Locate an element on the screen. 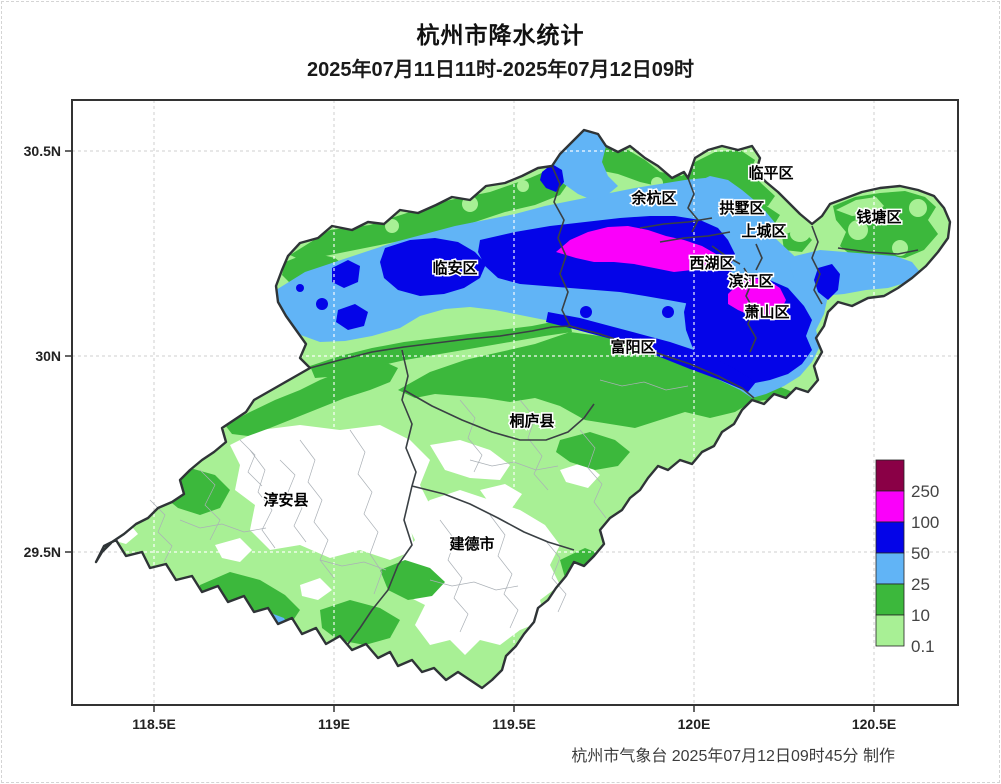  x-tick-119.5E: 119.5E is located at coordinates (514, 724).